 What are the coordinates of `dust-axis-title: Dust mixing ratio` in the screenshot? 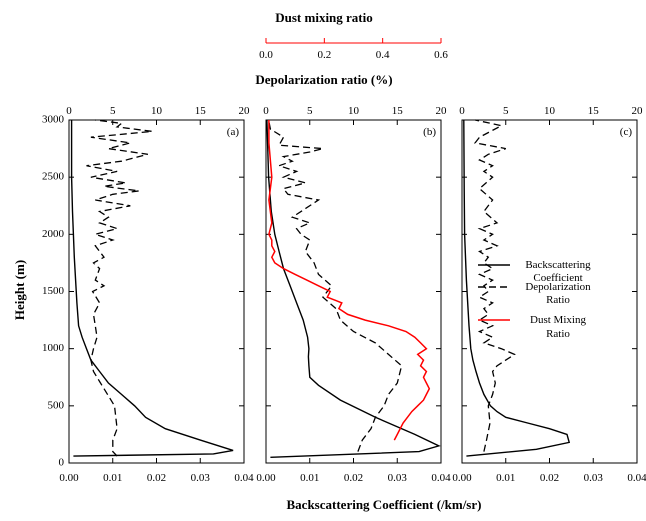 It's located at (324, 17).